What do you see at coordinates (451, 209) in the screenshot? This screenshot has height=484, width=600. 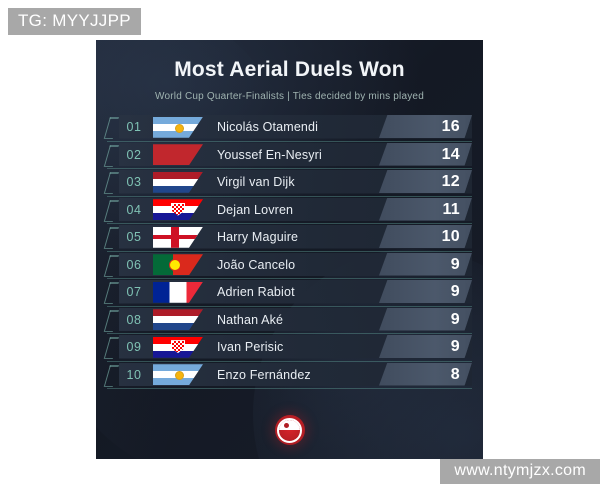 I see `duels-won-value: 11` at bounding box center [451, 209].